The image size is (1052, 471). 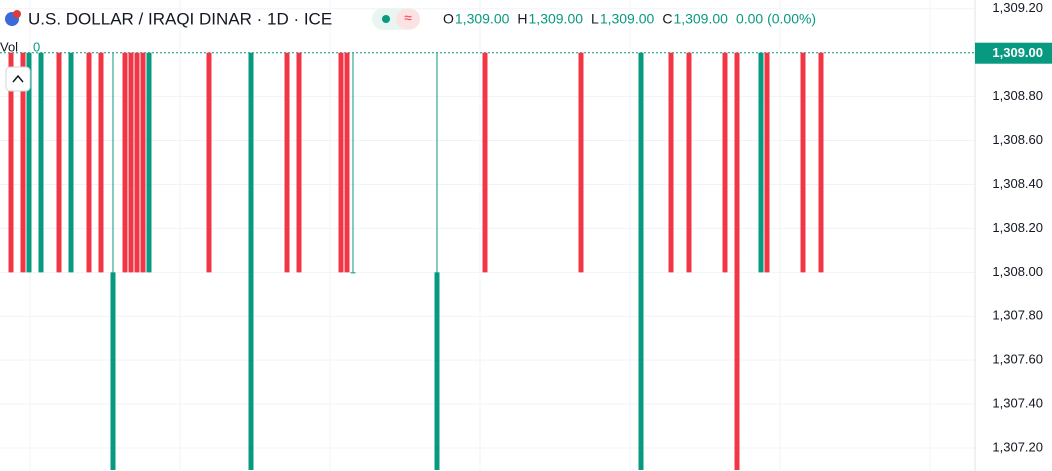 I want to click on last-price-label-bg, so click(x=1013, y=53).